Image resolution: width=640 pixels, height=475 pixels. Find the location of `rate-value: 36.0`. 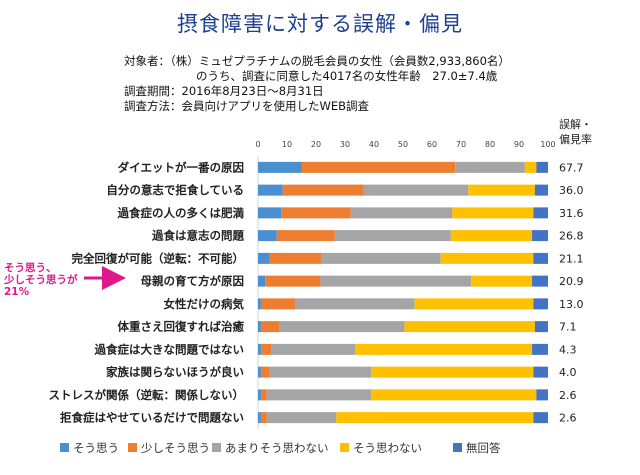

rate-value: 36.0 is located at coordinates (571, 190).